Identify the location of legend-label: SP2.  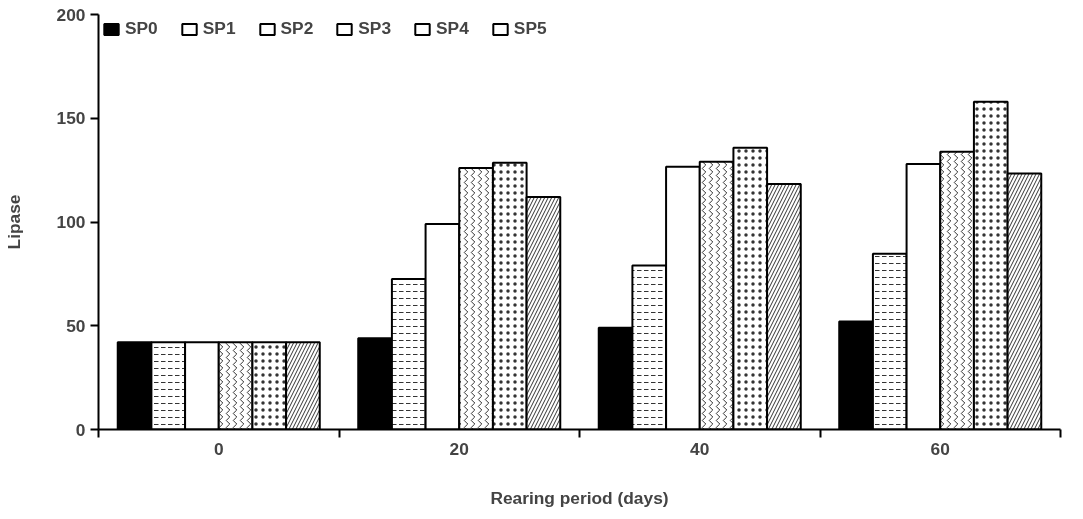
(297, 28).